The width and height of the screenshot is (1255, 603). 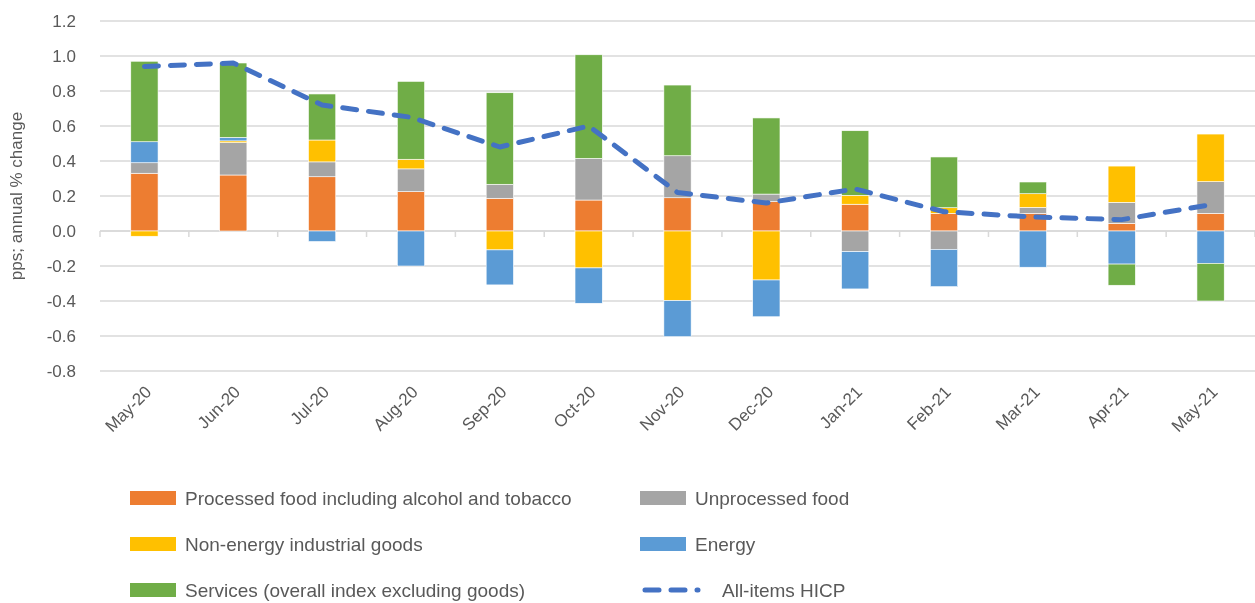 What do you see at coordinates (64, 126) in the screenshot?
I see `y-tick-label: 0.6` at bounding box center [64, 126].